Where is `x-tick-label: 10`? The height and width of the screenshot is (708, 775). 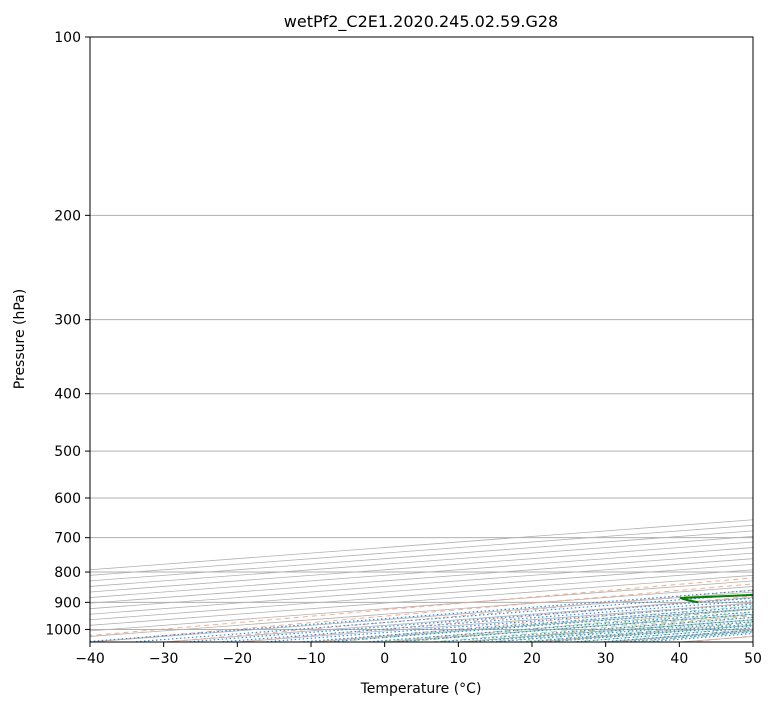 x-tick-label: 10 is located at coordinates (458, 659).